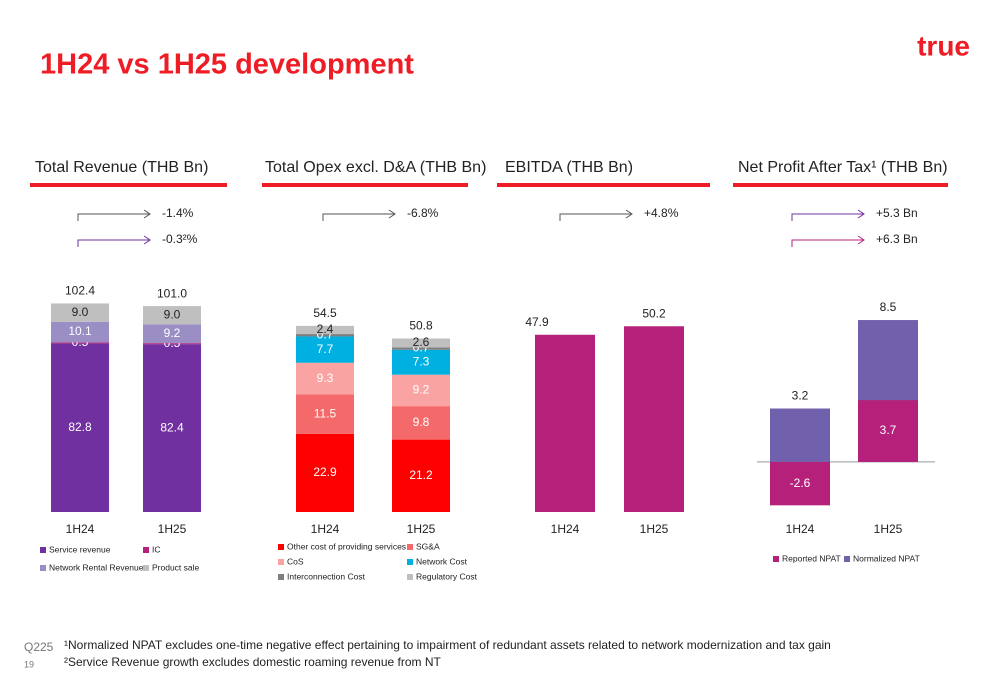  I want to click on legend-label: IC, so click(156, 549).